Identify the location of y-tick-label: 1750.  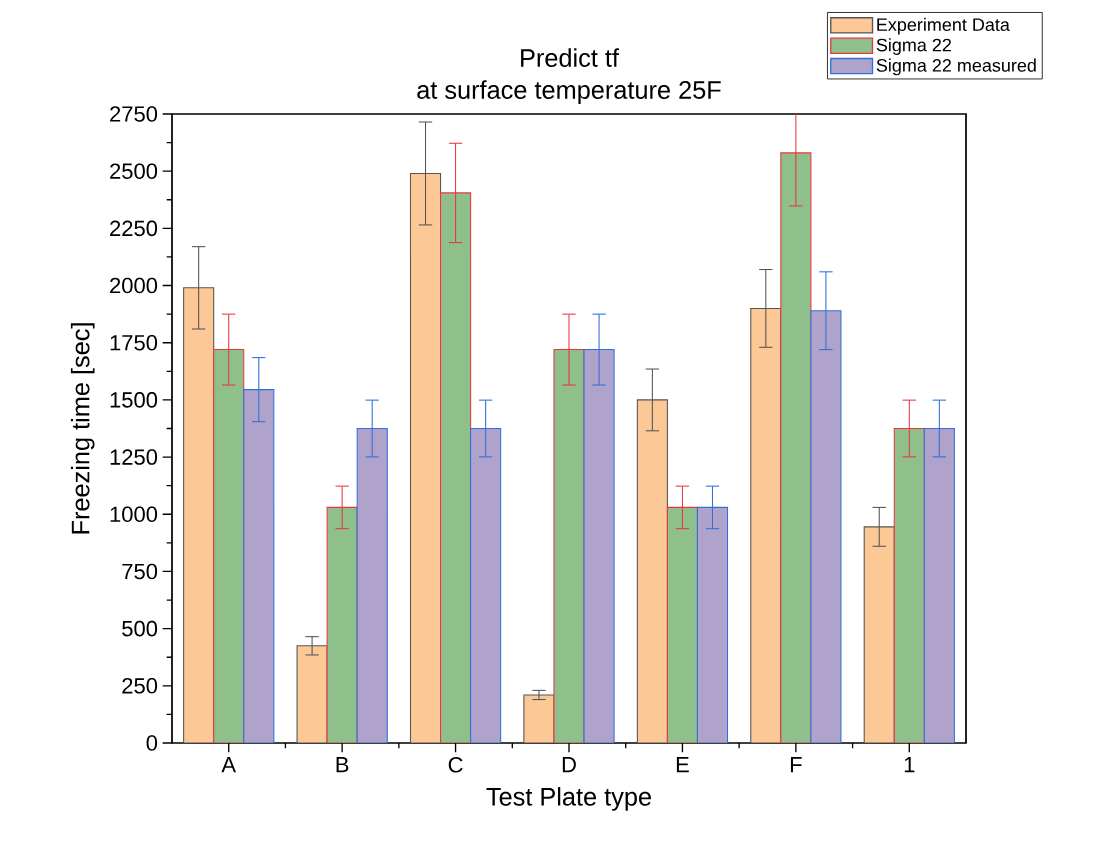
(134, 342).